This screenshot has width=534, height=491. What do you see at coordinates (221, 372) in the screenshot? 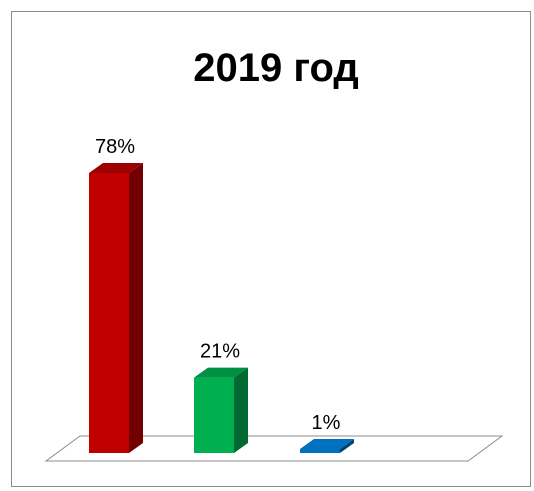
I see `bar-2-top` at bounding box center [221, 372].